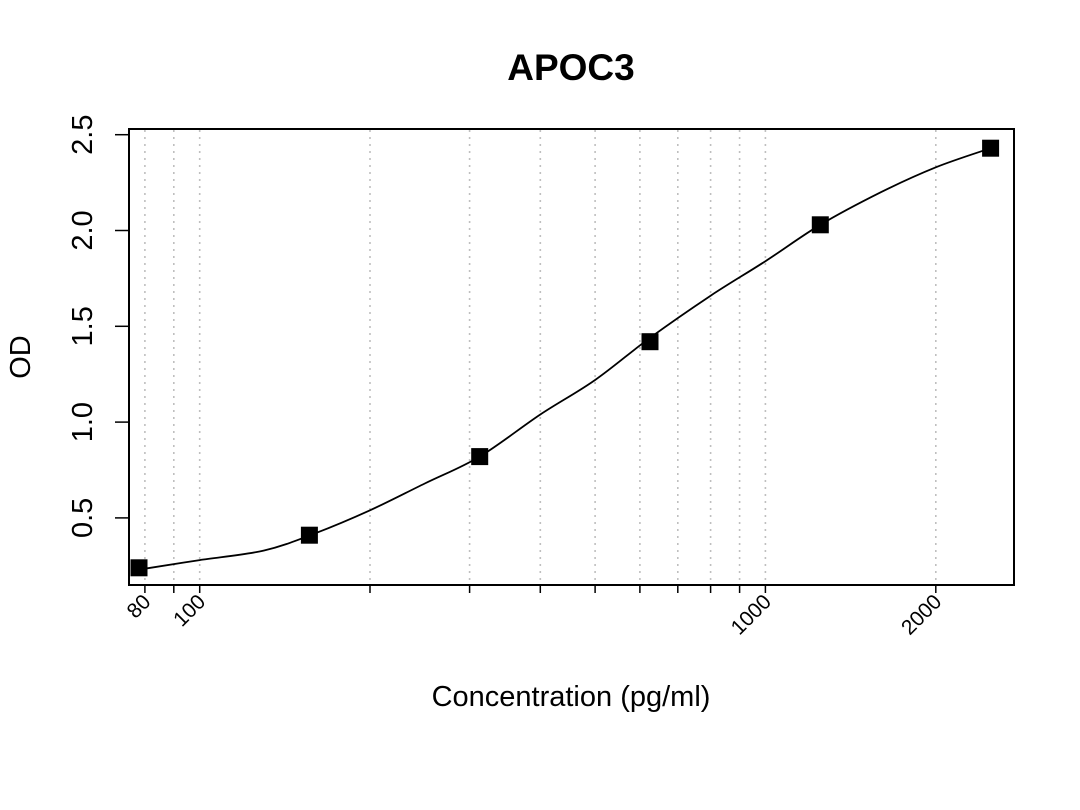 This screenshot has height=810, width=1080. What do you see at coordinates (83, 518) in the screenshot?
I see `y-tick-label: 0.5` at bounding box center [83, 518].